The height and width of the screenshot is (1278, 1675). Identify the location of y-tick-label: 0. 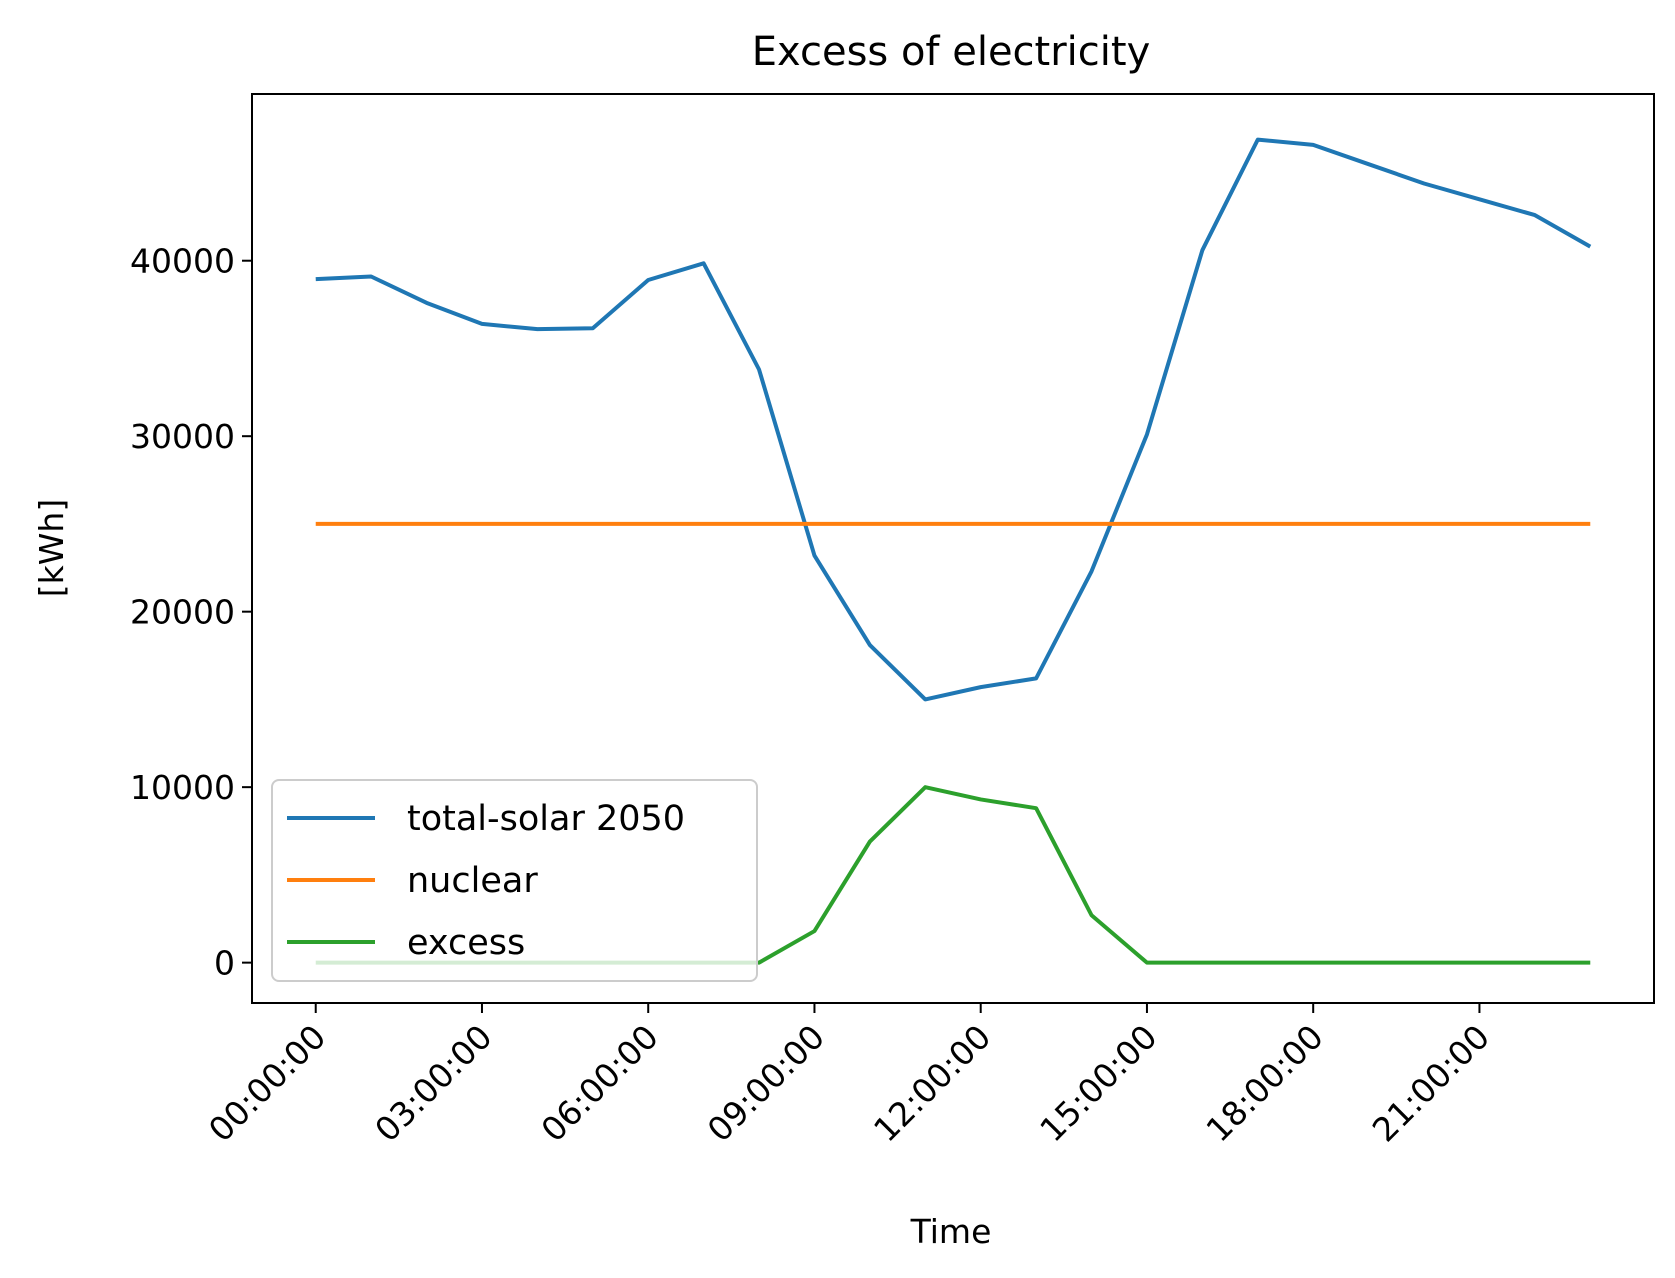
(224, 963).